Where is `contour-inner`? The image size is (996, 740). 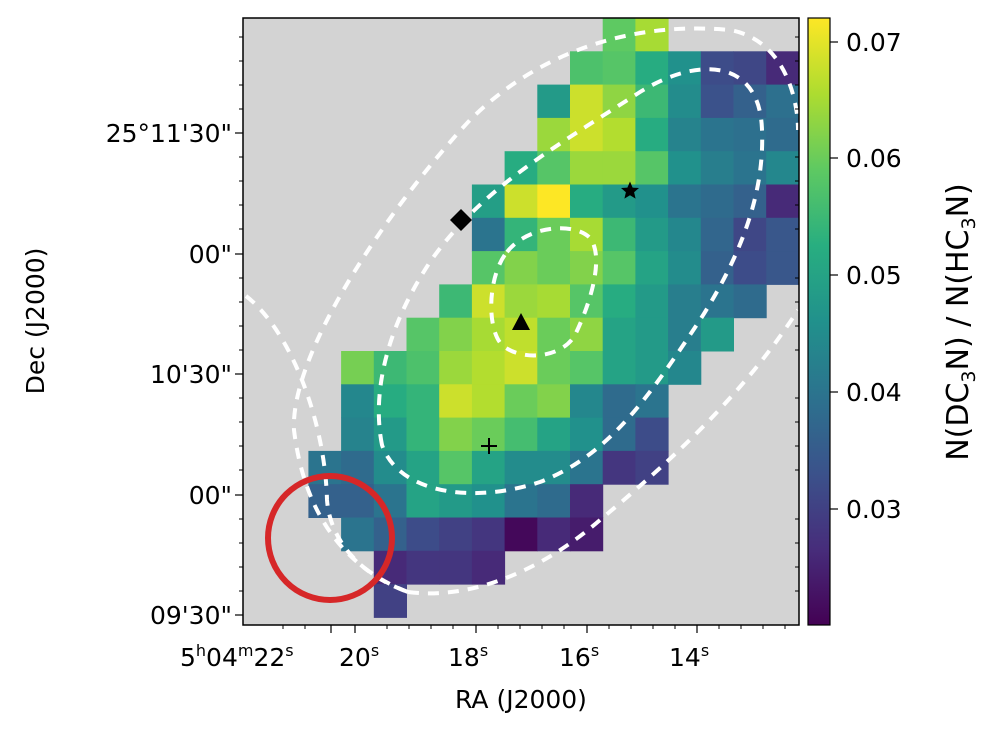
contour-inner is located at coordinates (544, 292).